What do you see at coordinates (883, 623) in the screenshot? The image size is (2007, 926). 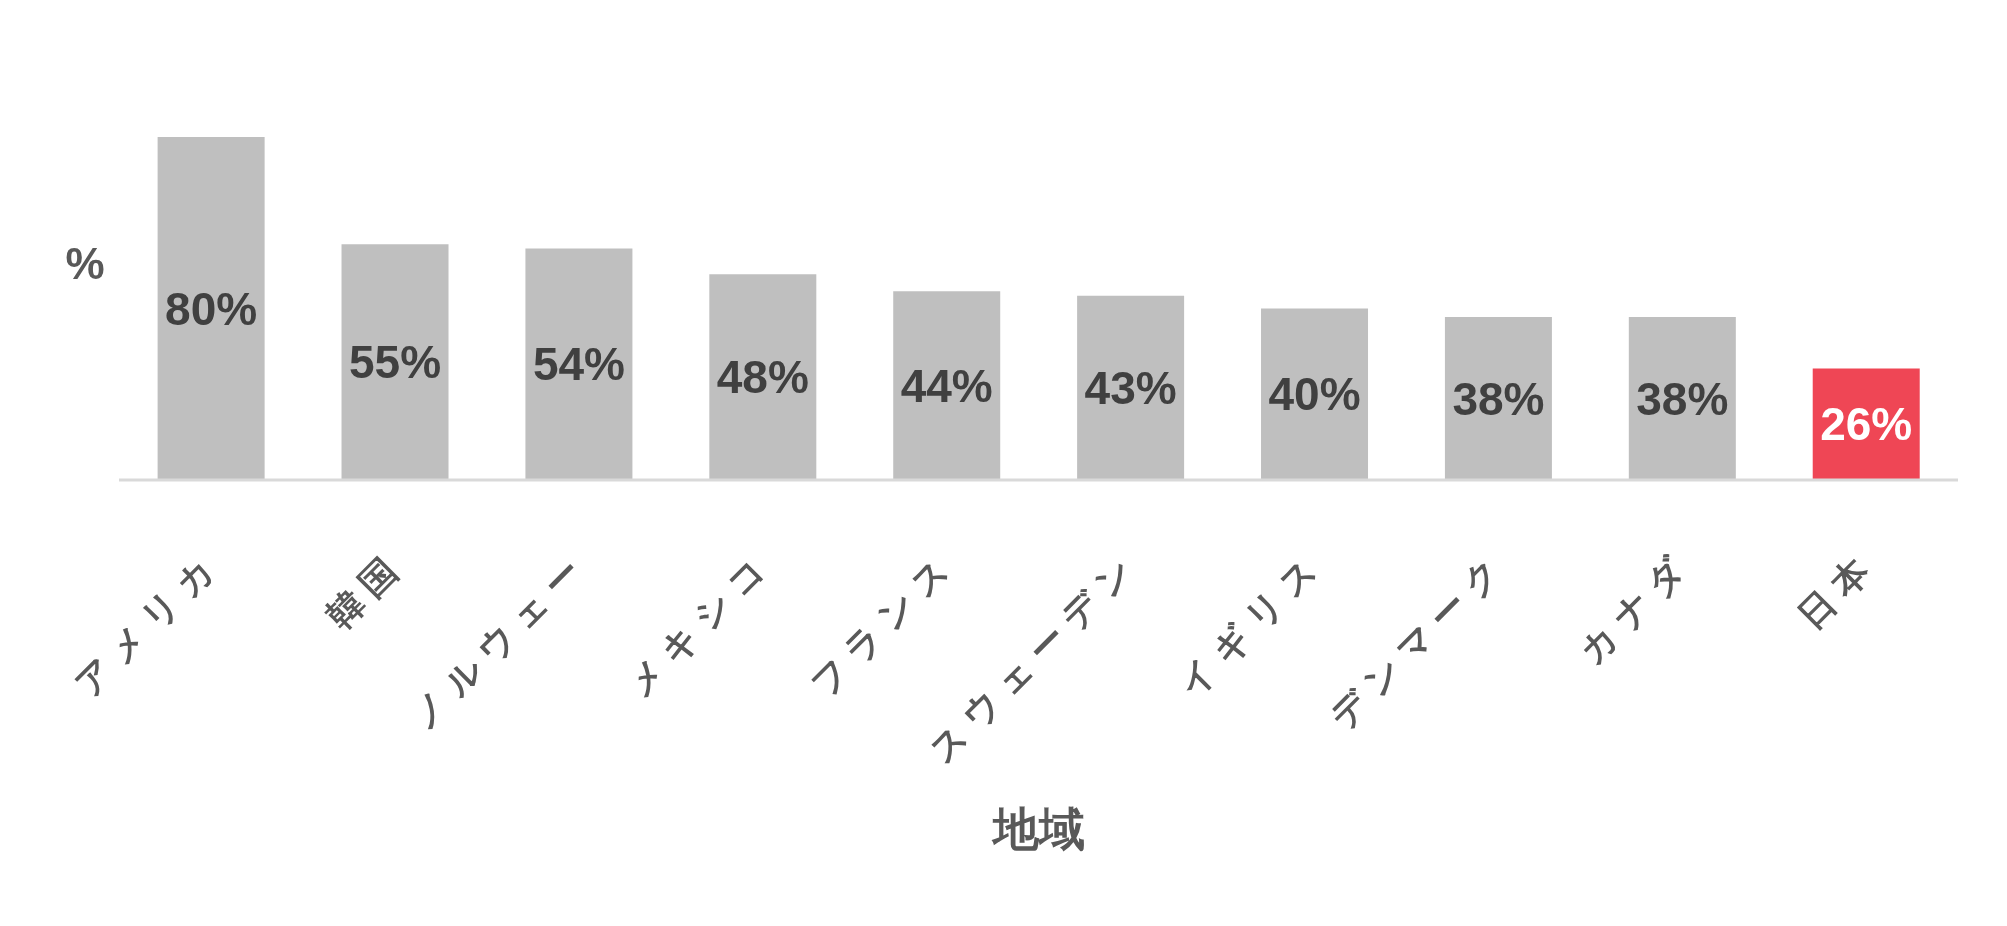 I see `x-tick-label: フランス` at bounding box center [883, 623].